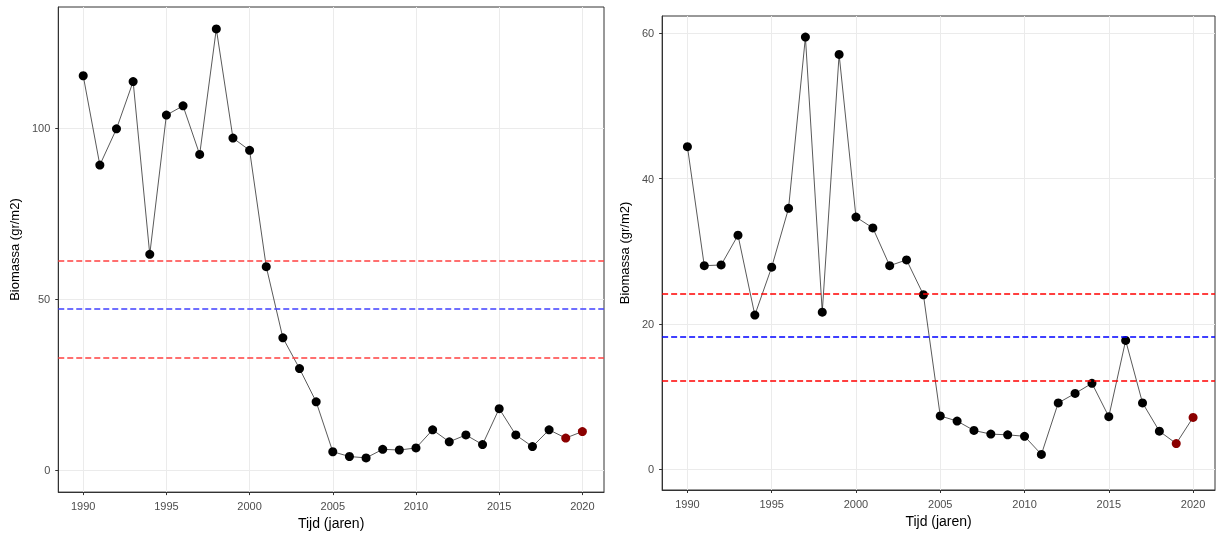 This screenshot has height=535, width=1219. What do you see at coordinates (41, 128) in the screenshot?
I see `y-tick-label: 100` at bounding box center [41, 128].